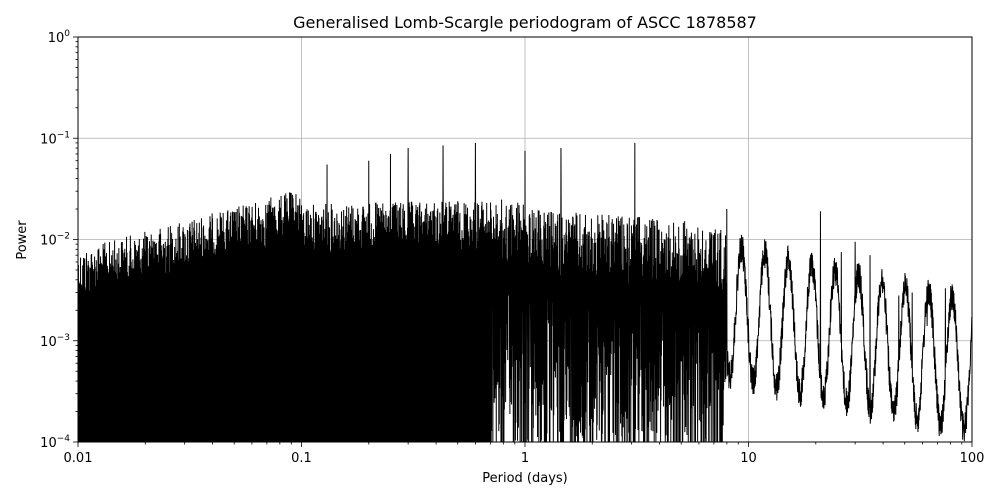 Image resolution: width=1000 pixels, height=500 pixels. I want to click on y-tick-label: 10⁻¹, so click(55, 138).